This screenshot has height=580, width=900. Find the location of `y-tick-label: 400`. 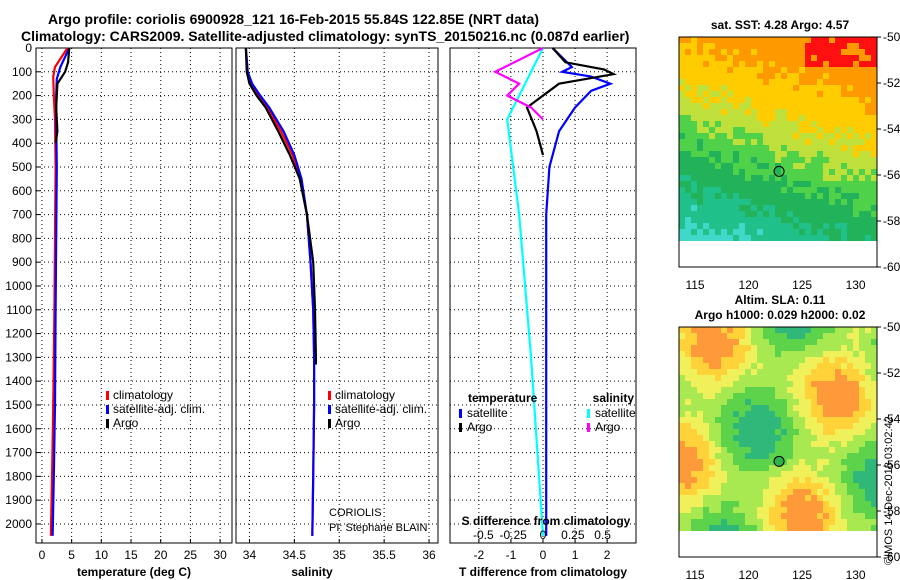

y-tick-label: 400 is located at coordinates (22, 143).